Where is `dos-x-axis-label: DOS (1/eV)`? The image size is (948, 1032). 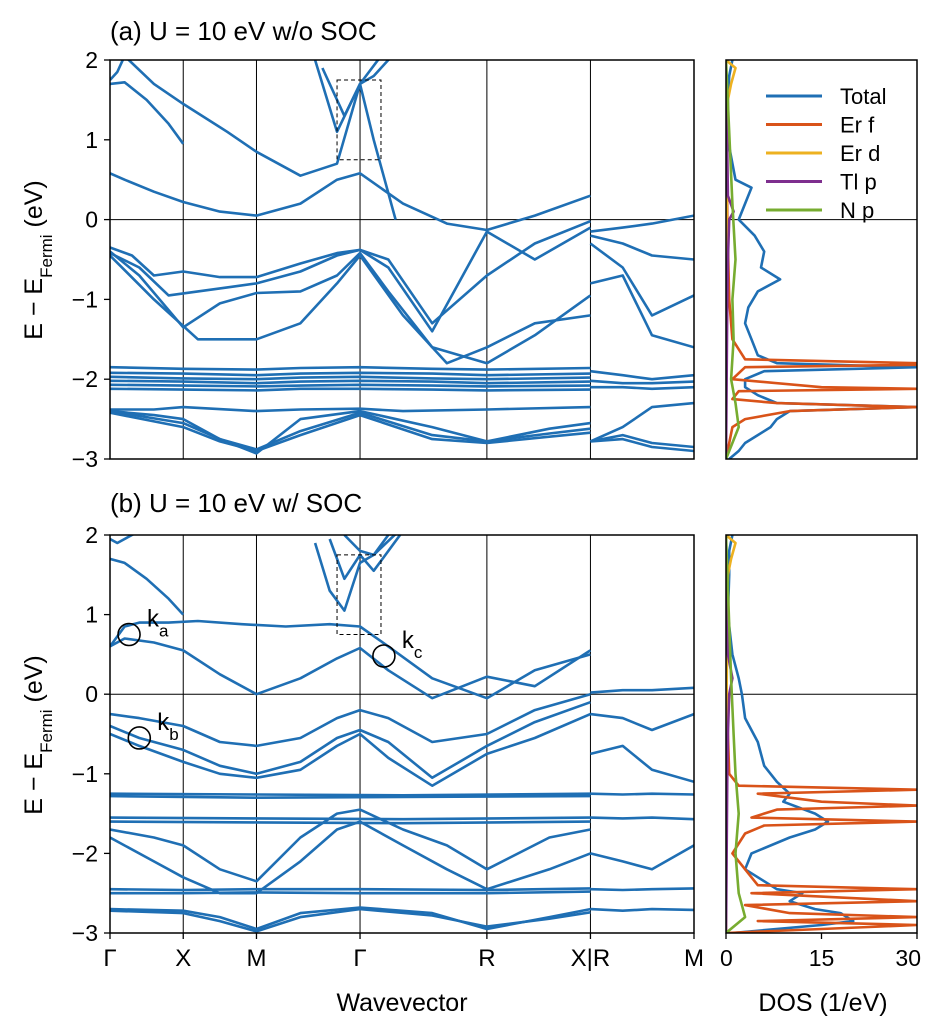
dos-x-axis-label: DOS (1/eV) is located at coordinates (822, 1003).